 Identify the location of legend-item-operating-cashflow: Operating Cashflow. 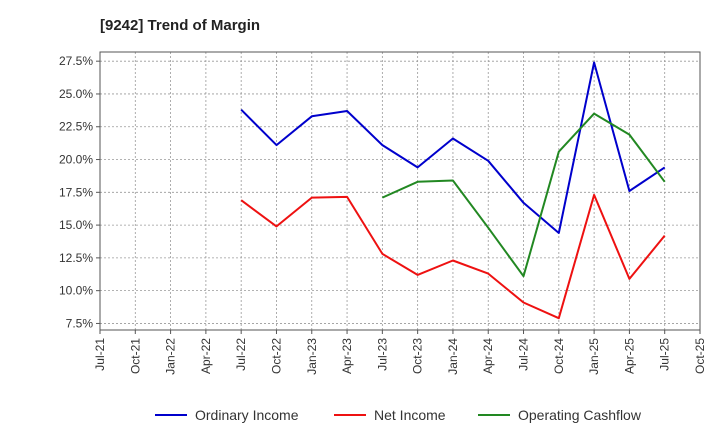
(560, 415).